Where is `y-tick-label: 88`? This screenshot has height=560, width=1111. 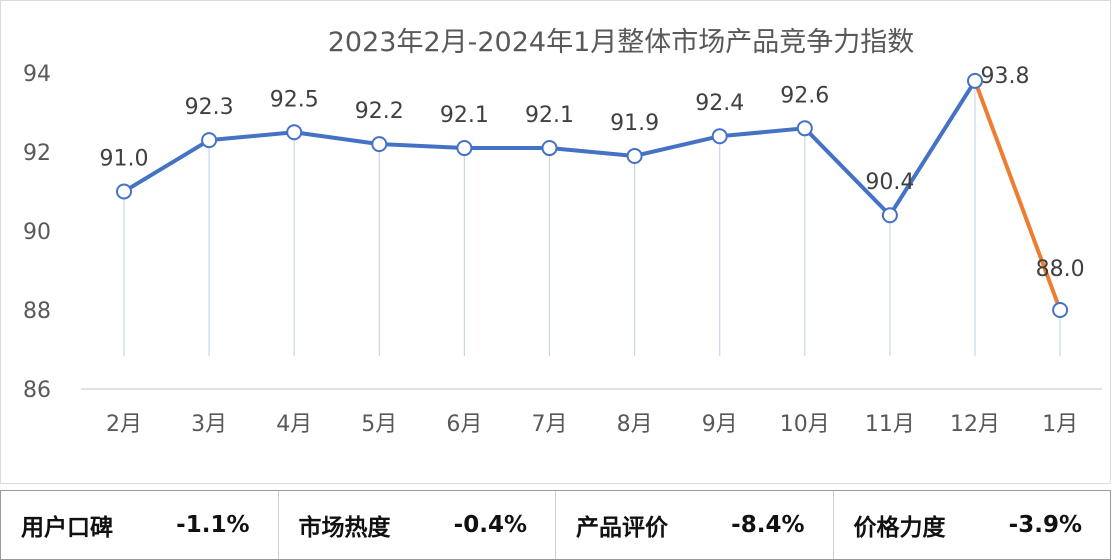
y-tick-label: 88 is located at coordinates (37, 311).